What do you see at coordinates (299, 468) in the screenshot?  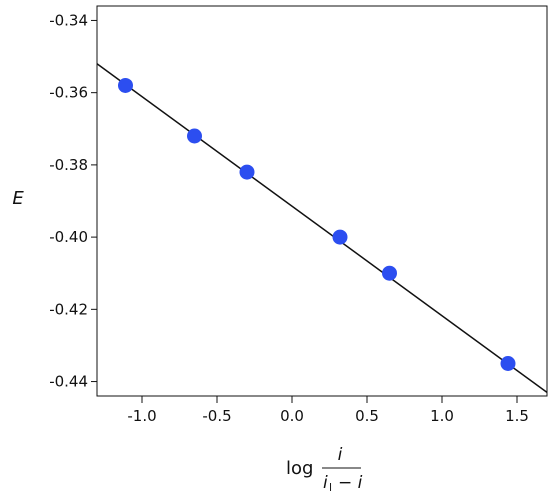 I see `x-axis-label-log: log` at bounding box center [299, 468].